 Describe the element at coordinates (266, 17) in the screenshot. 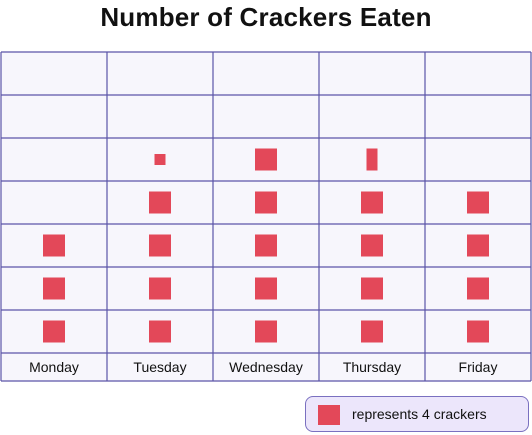

I see `chart-title: Number of Crackers Eaten` at that location.